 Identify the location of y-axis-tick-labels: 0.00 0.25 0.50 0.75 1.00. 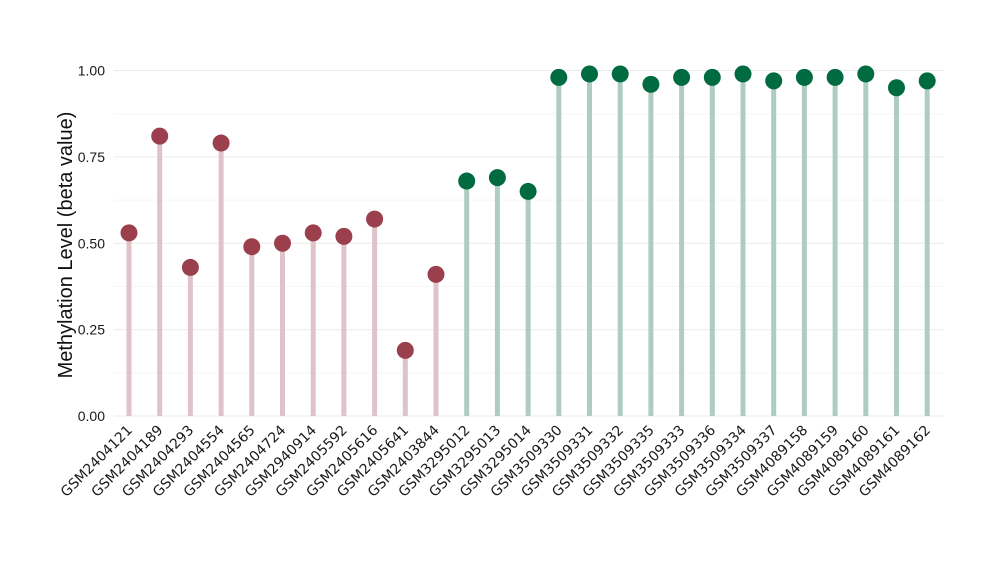
(91, 244).